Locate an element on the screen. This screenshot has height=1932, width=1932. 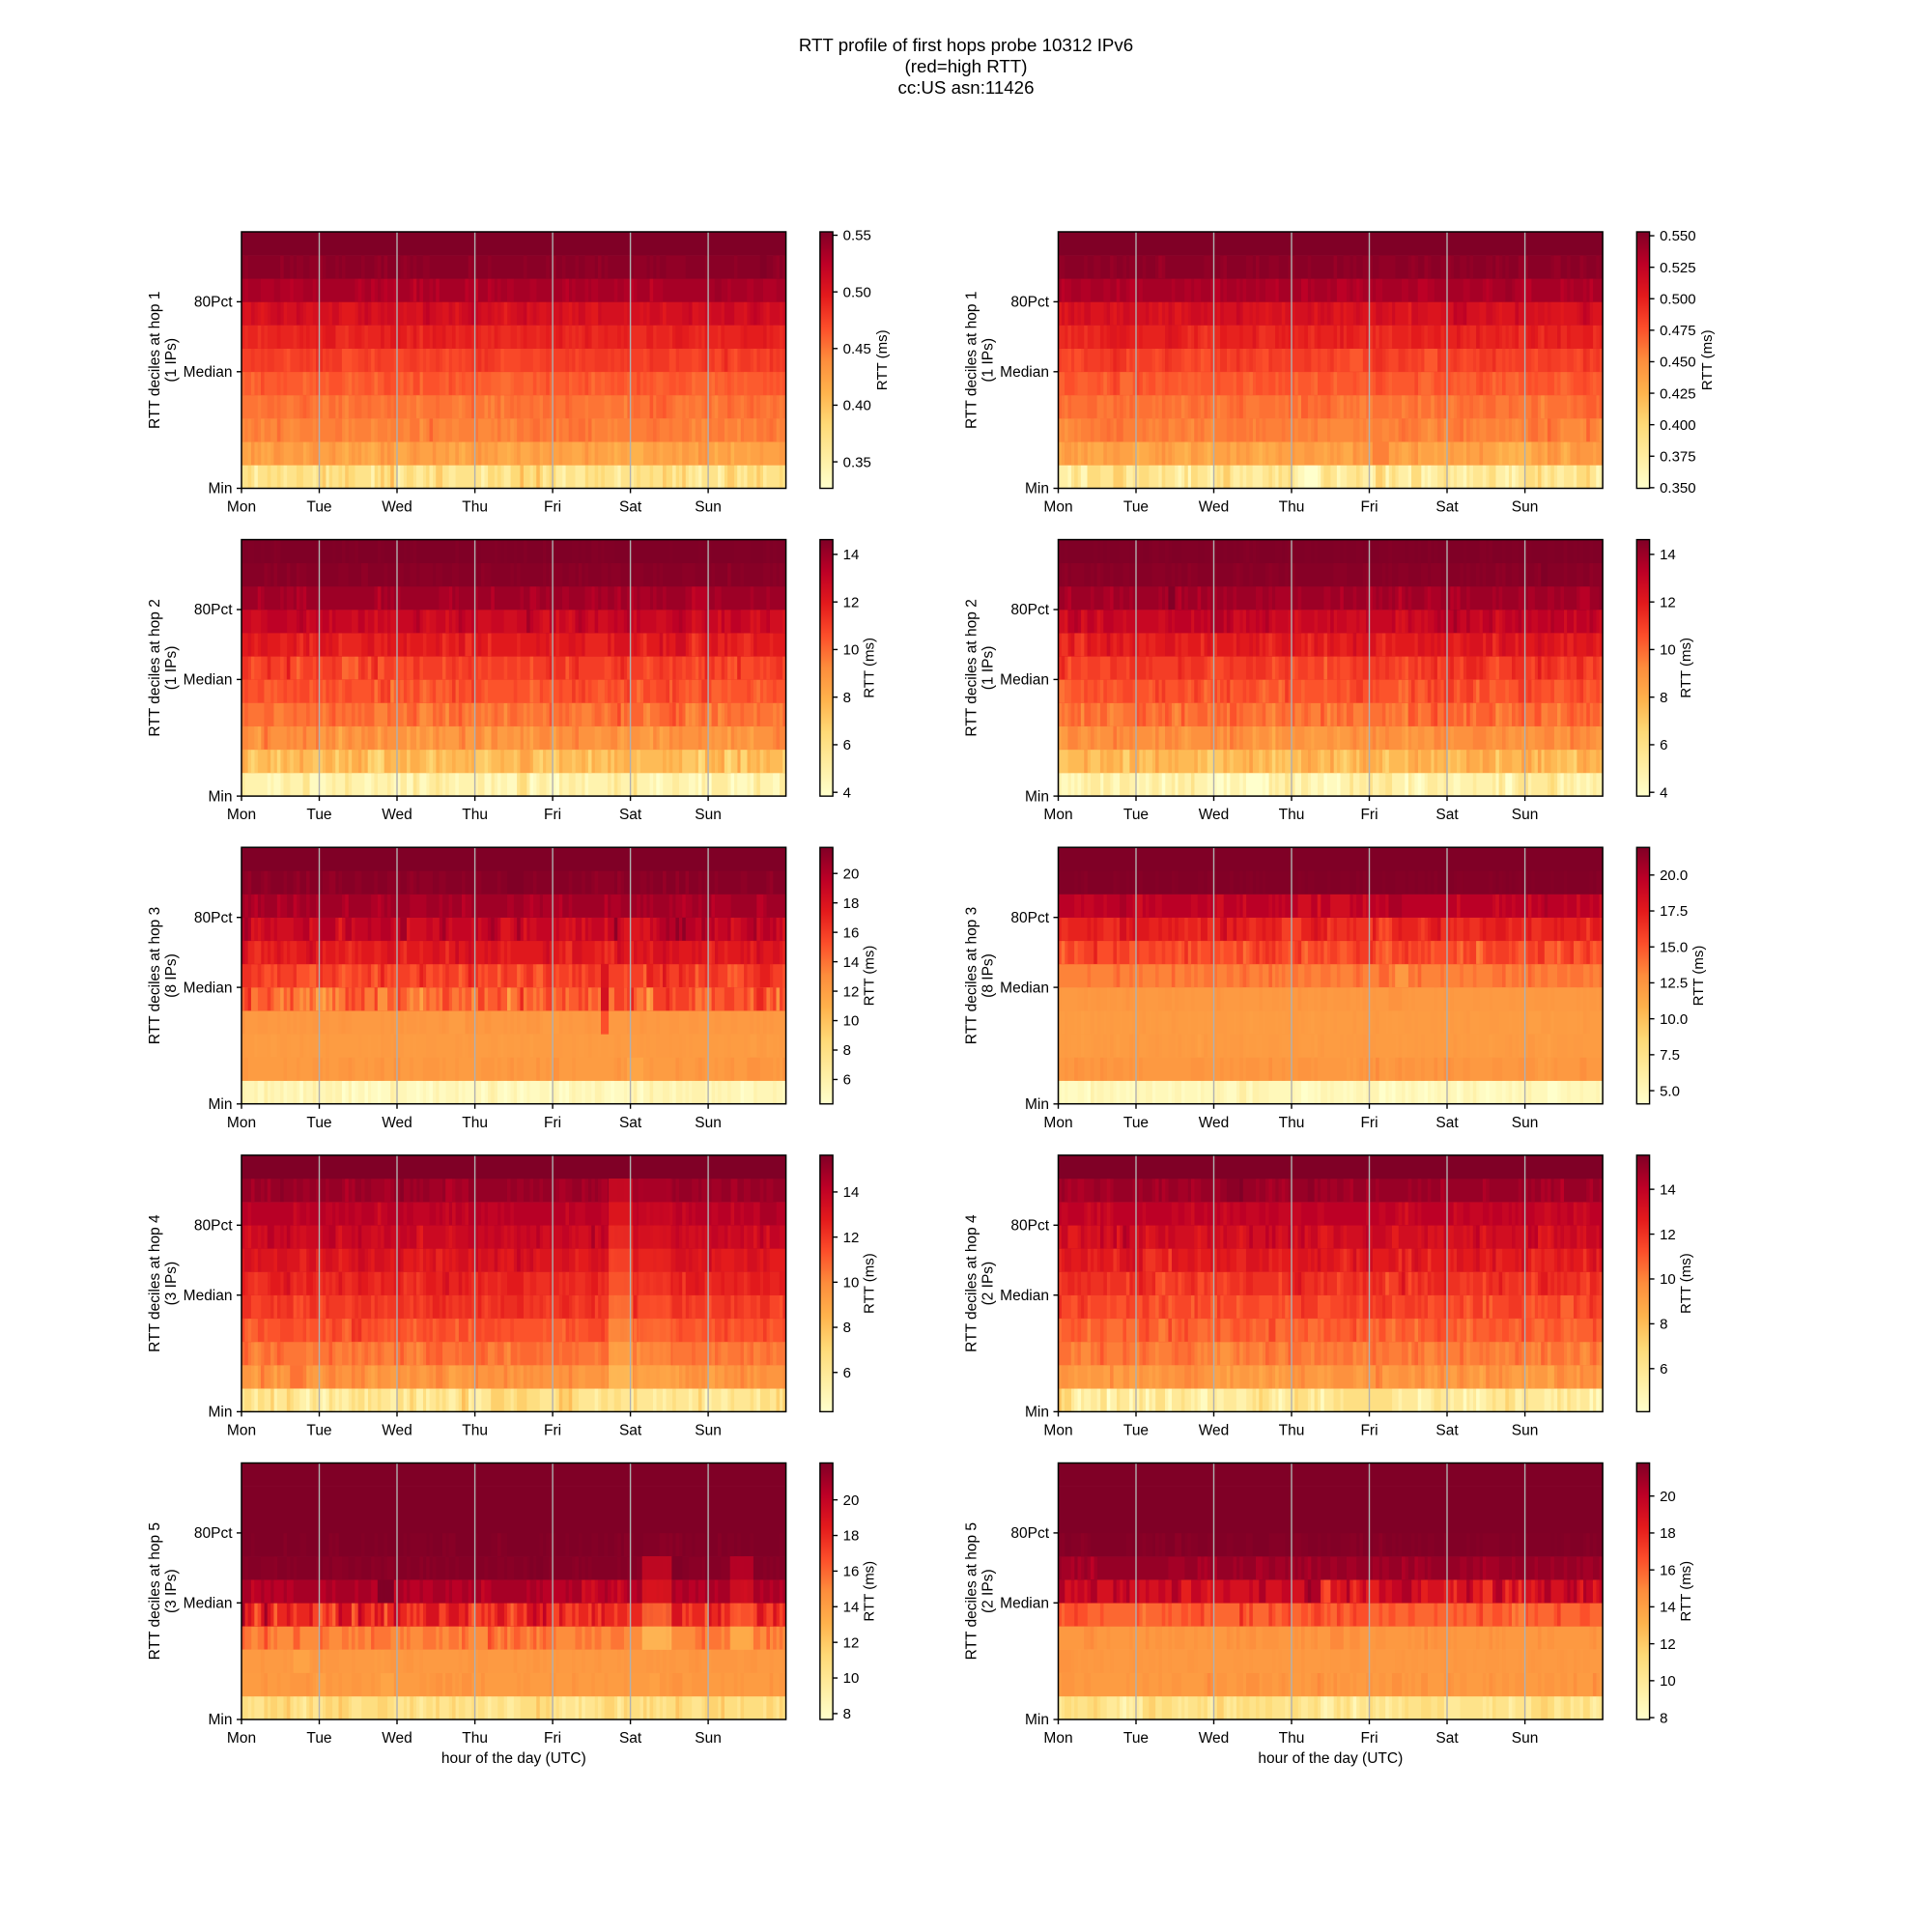
svg-text: 0.35 is located at coordinates (857, 462).